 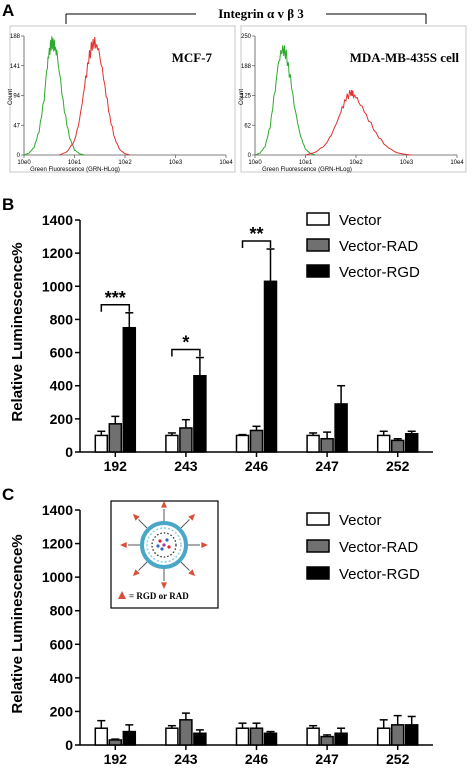 What do you see at coordinates (57, 220) in the screenshot?
I see `bar-y-tick-label: 1400` at bounding box center [57, 220].